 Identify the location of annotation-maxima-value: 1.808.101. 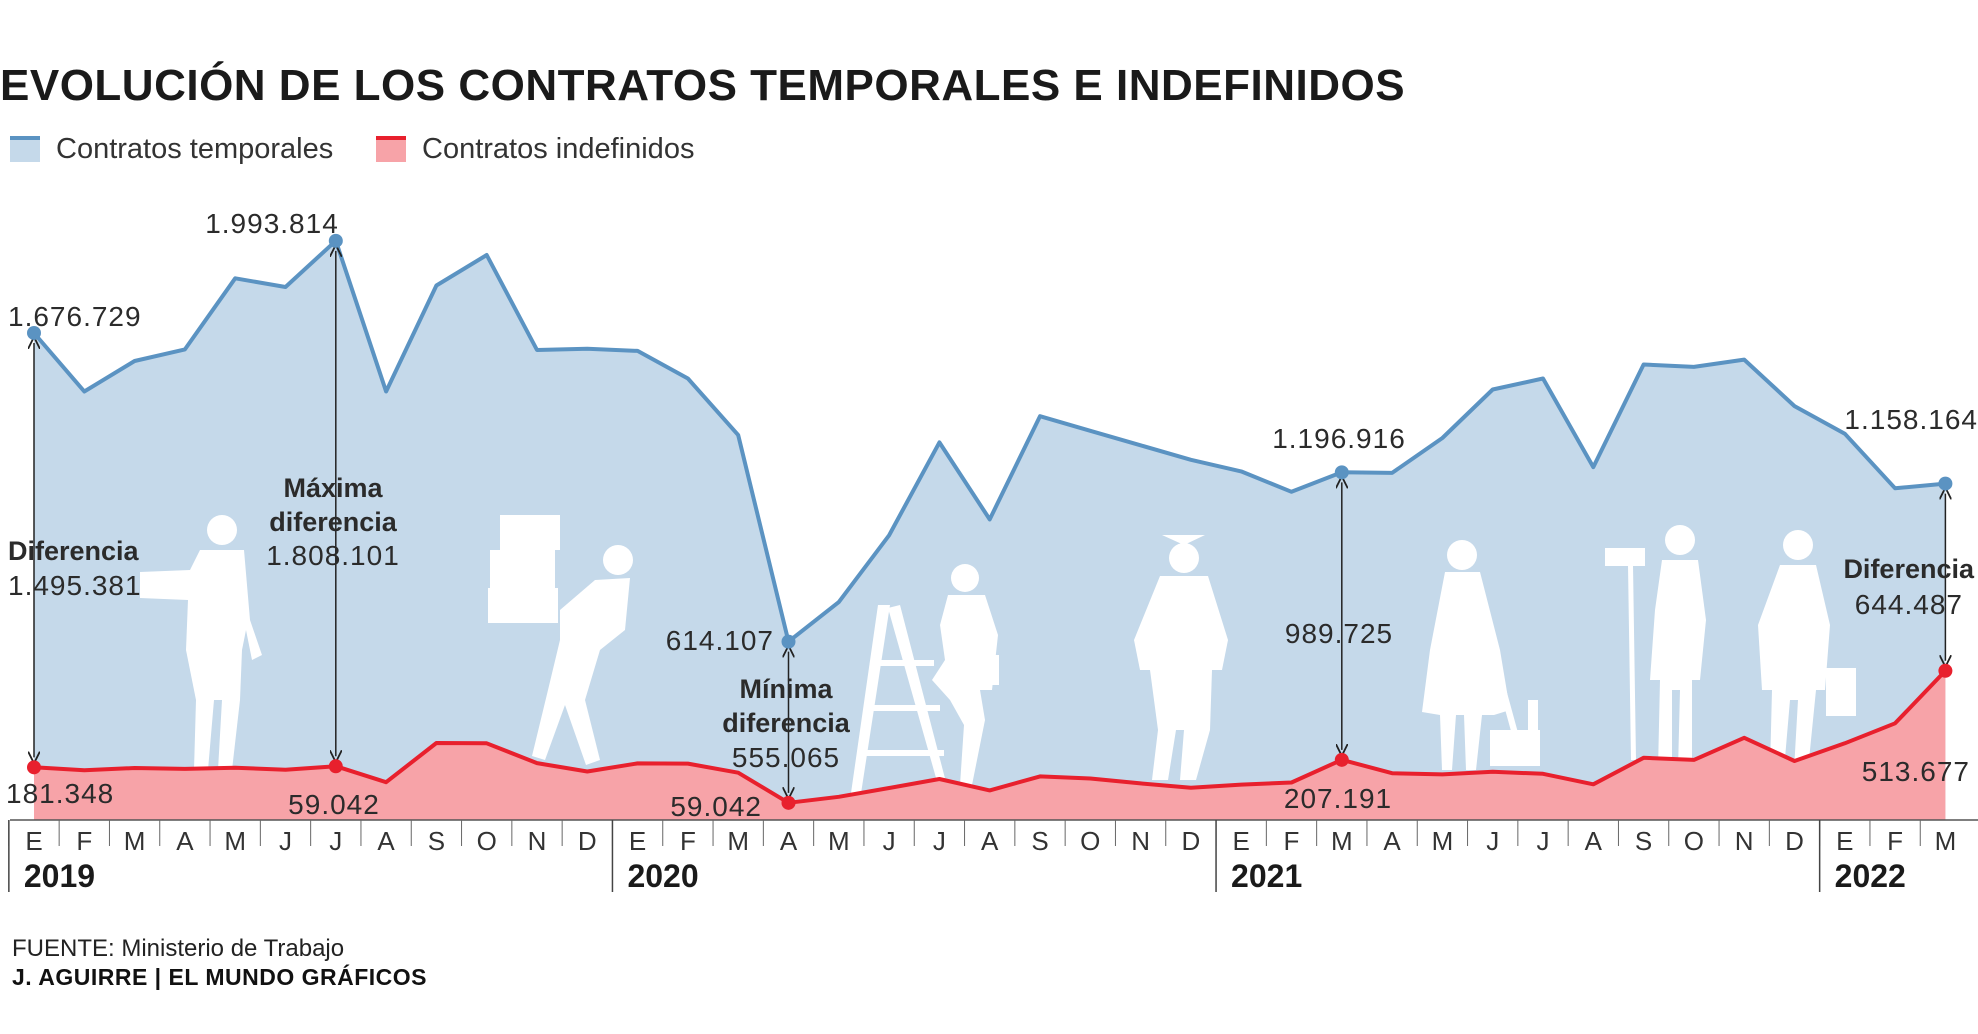
(333, 555).